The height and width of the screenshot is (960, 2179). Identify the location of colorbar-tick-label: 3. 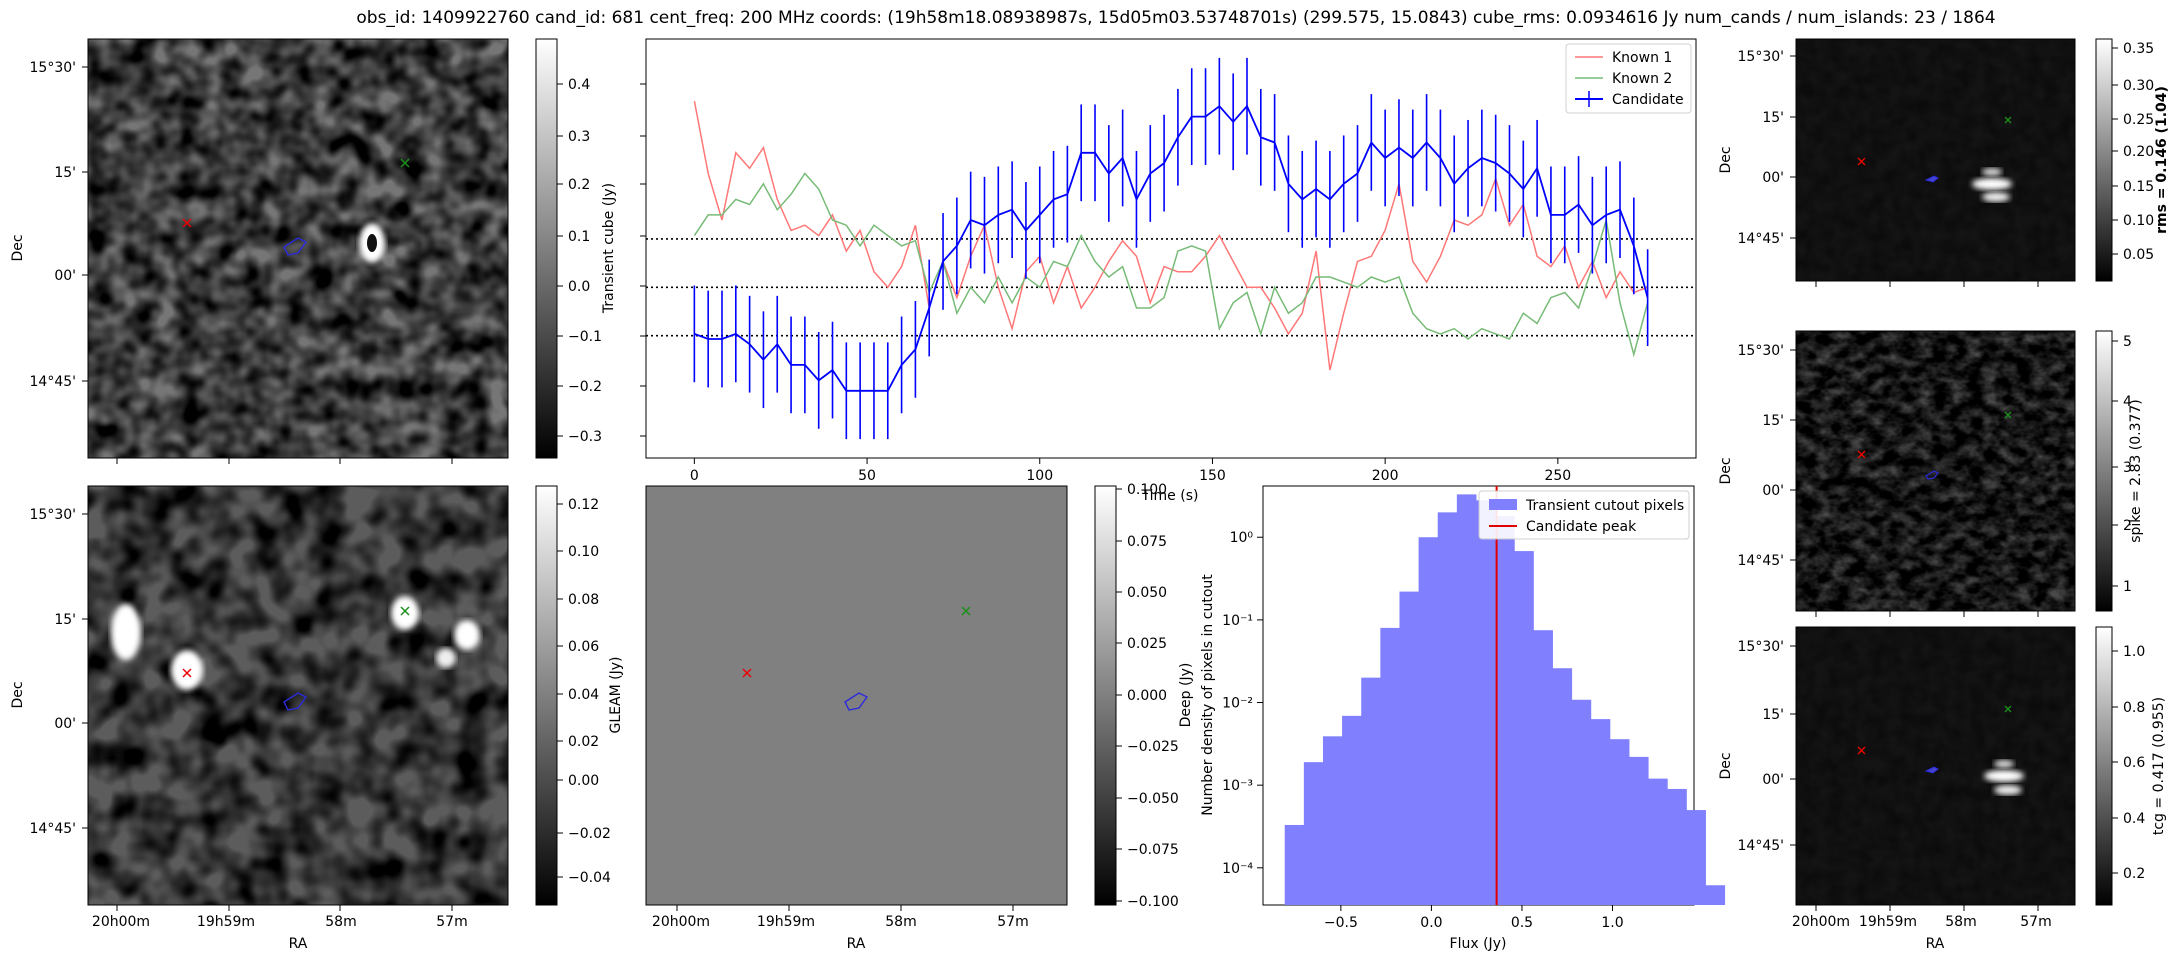
(2127, 468).